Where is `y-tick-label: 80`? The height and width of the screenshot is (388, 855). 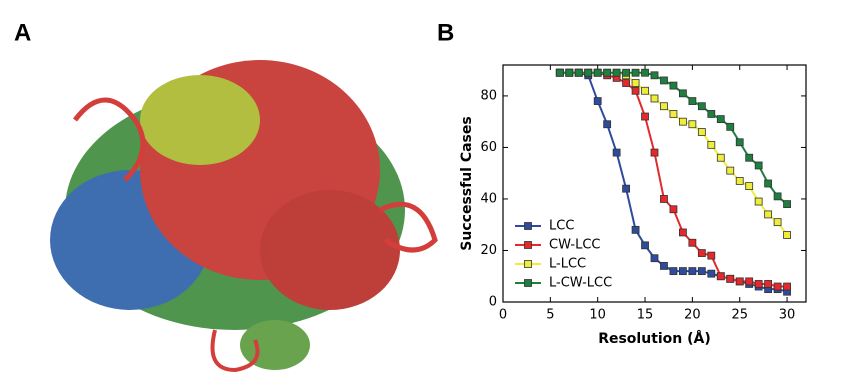
y-tick-label: 80 is located at coordinates (488, 95).